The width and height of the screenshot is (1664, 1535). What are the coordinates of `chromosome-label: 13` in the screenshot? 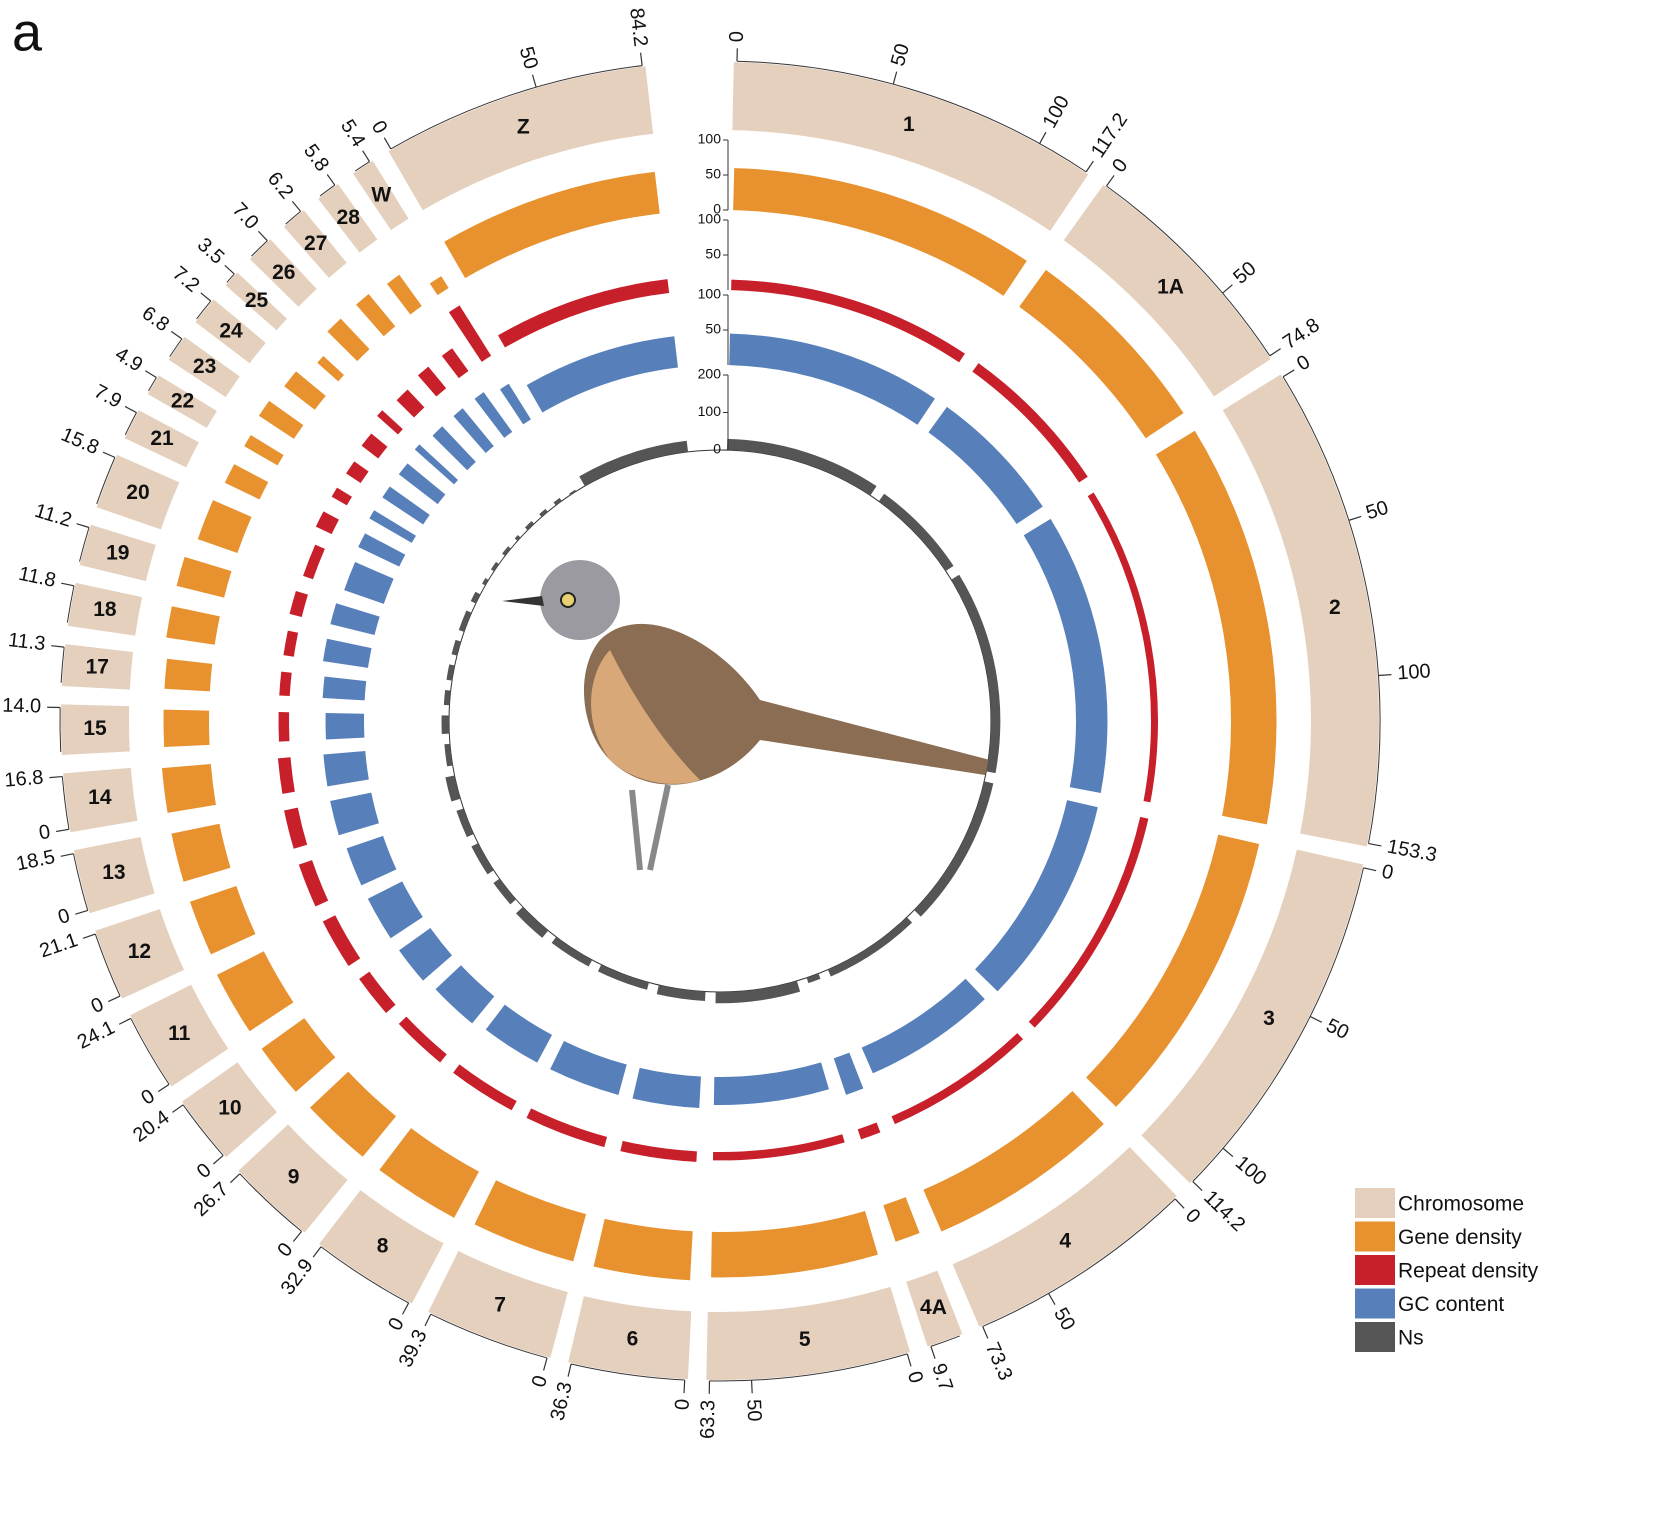 It's located at (113, 872).